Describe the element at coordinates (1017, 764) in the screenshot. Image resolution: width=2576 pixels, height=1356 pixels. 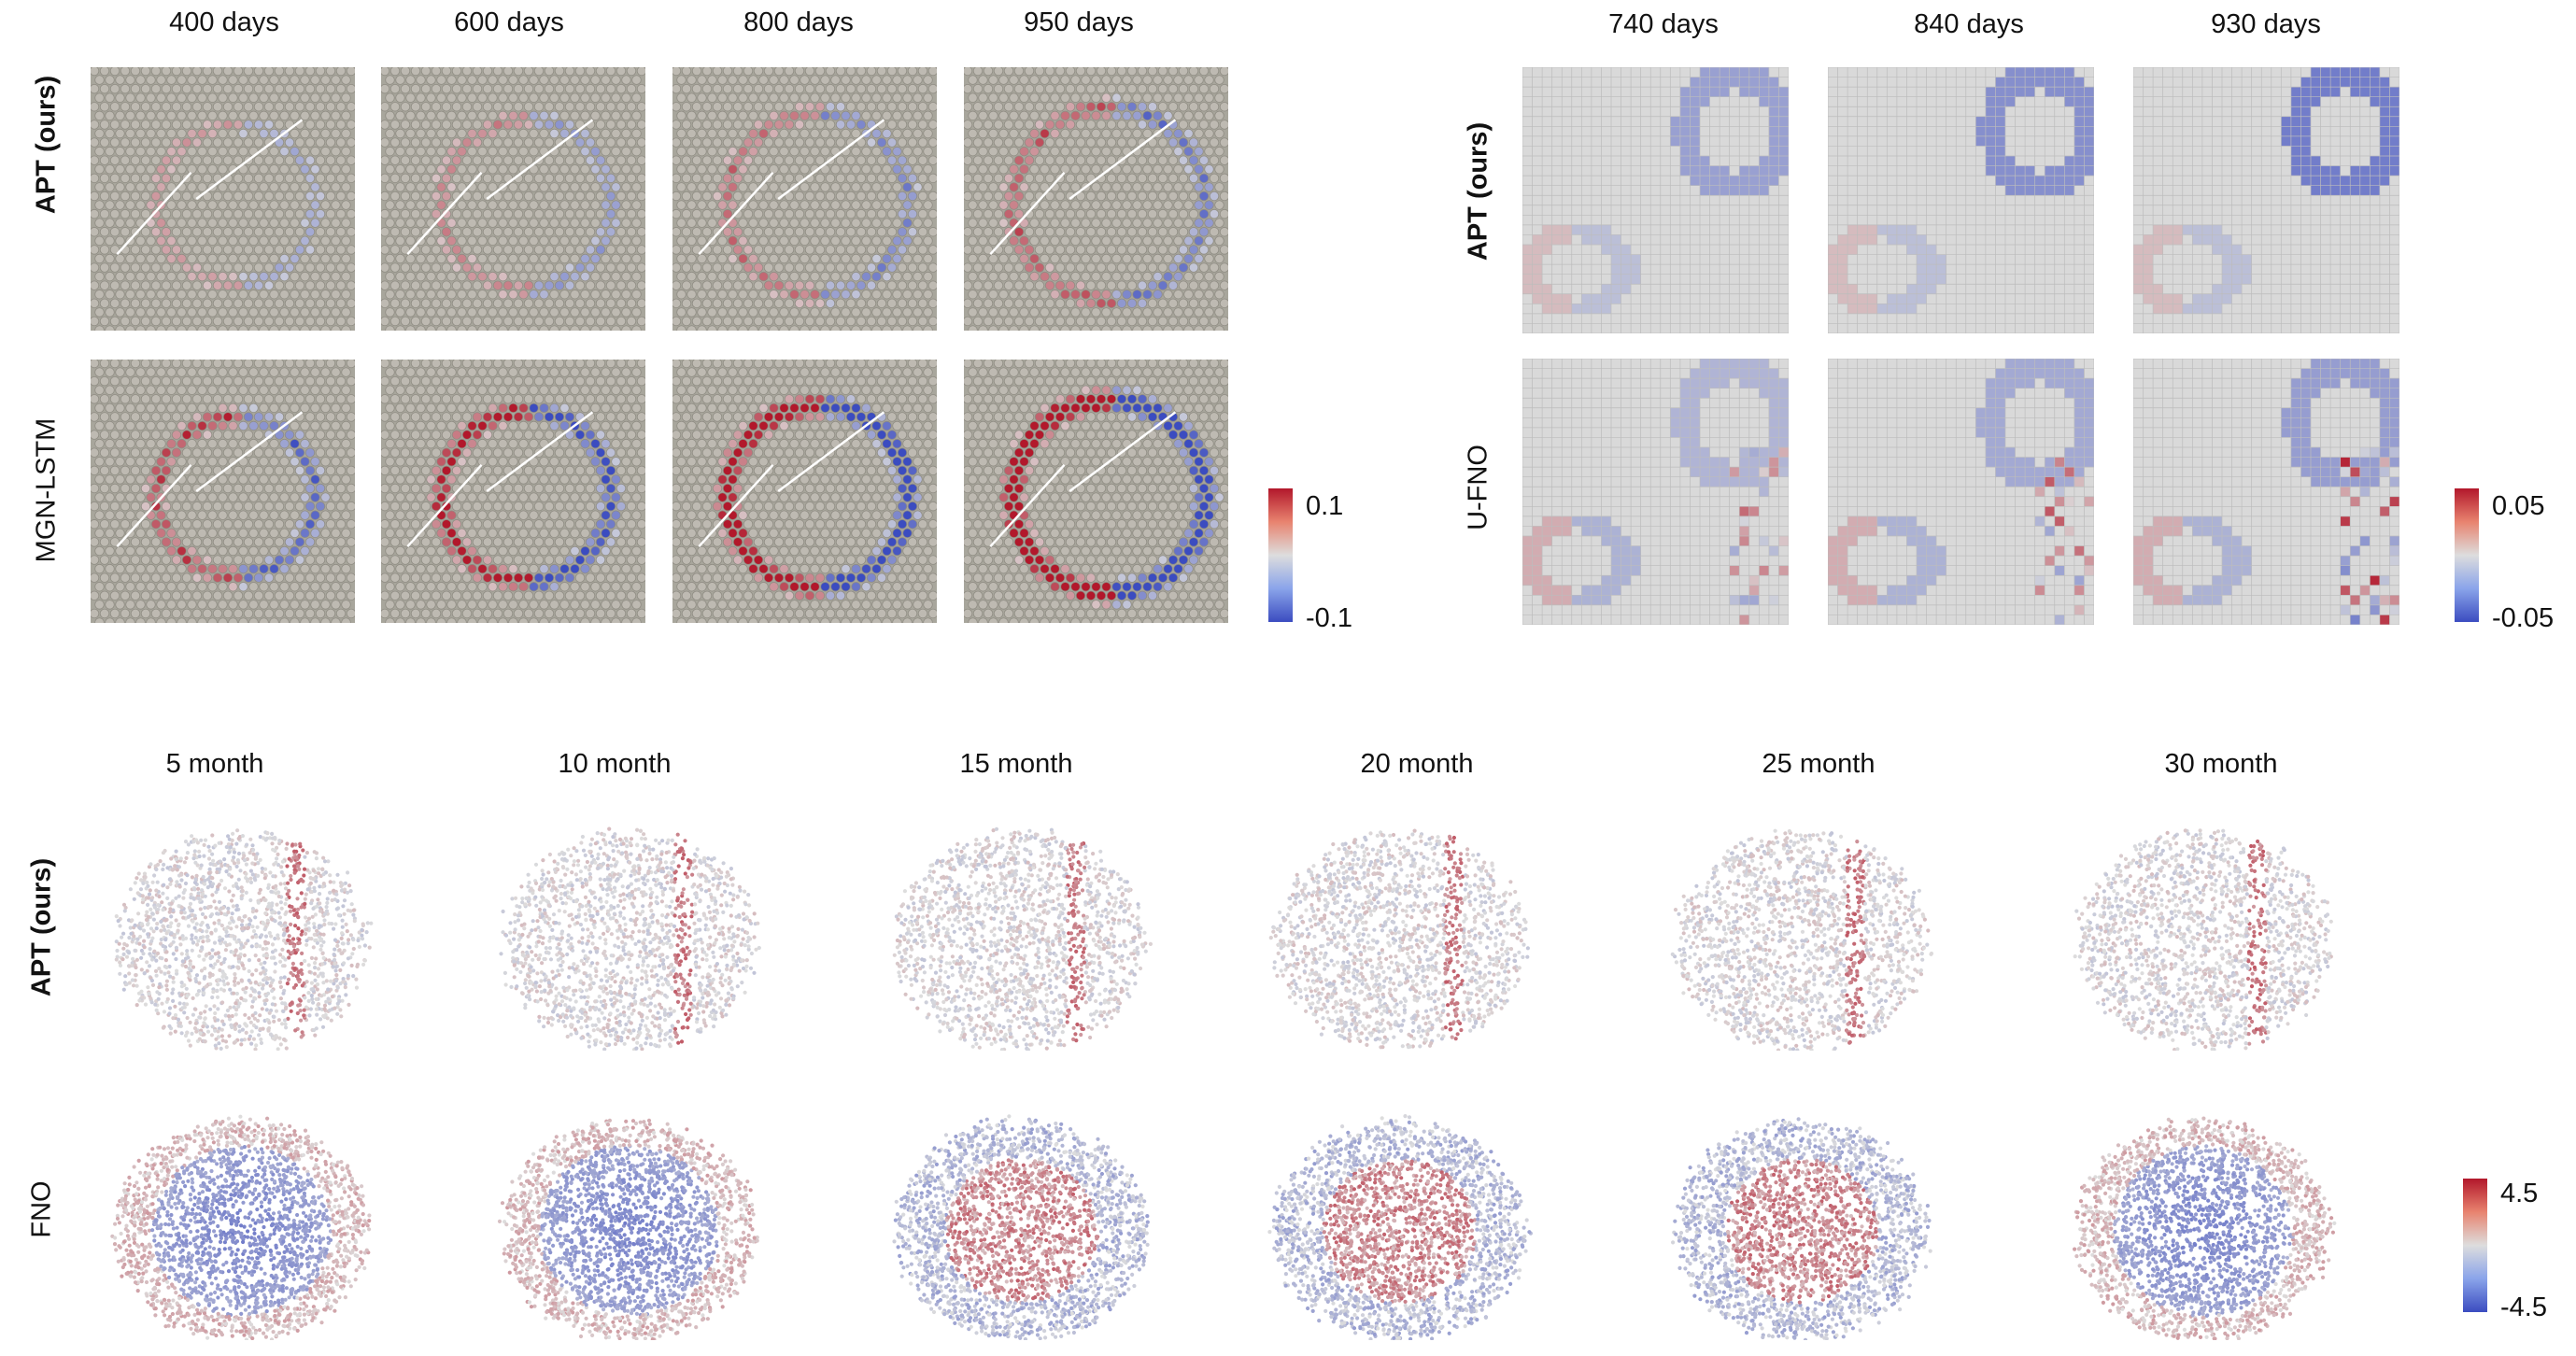
I see `fig-c-time-label-2: 15 month` at that location.